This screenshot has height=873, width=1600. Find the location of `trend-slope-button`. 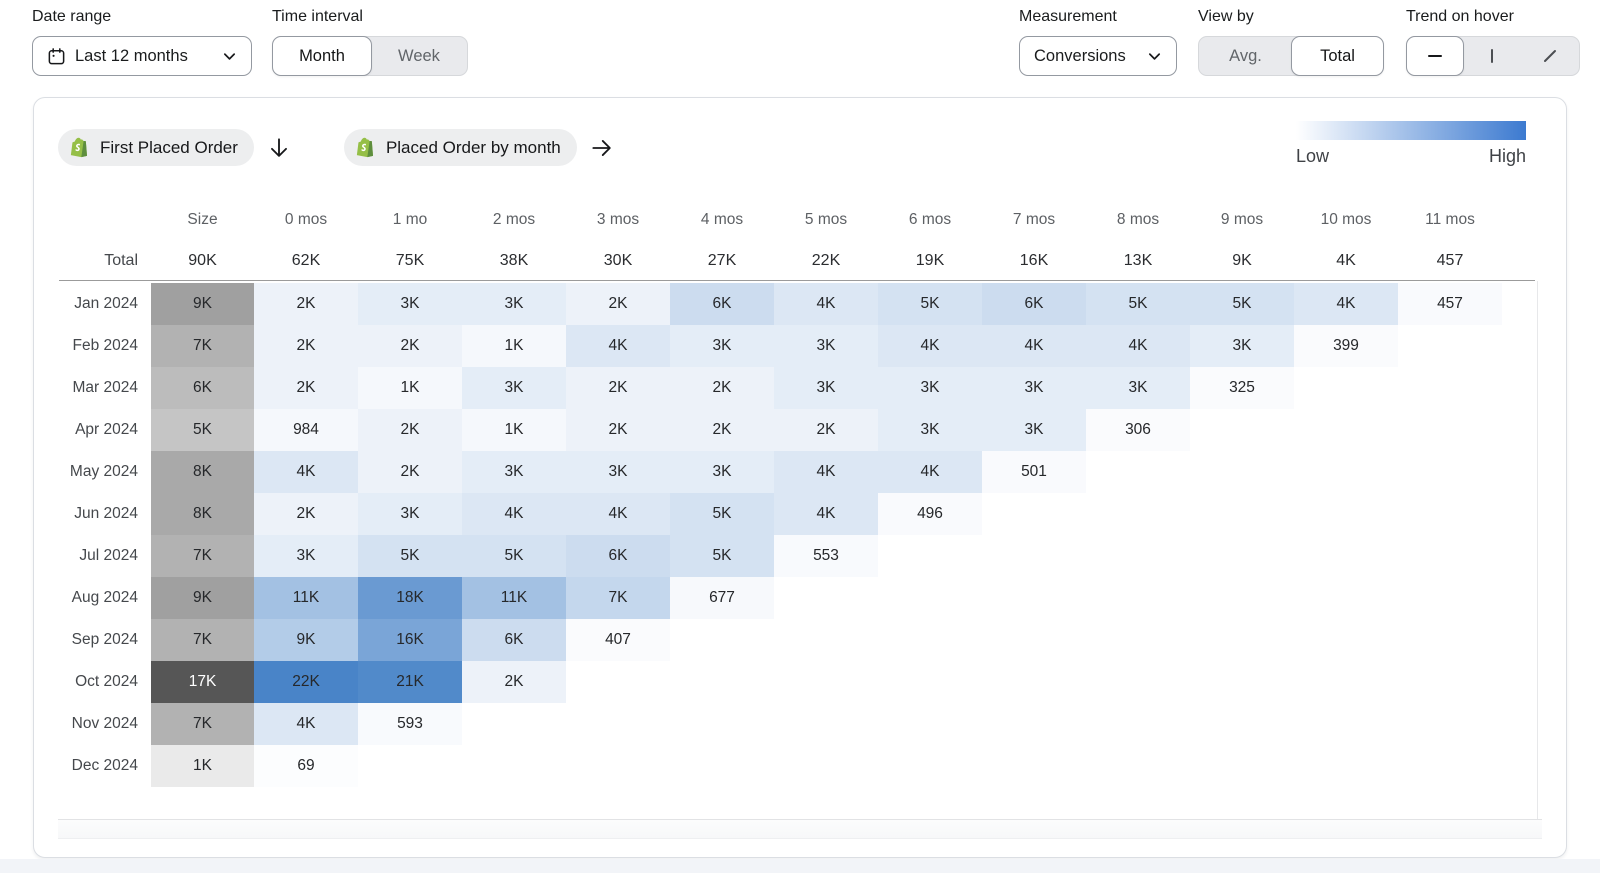

trend-slope-button is located at coordinates (1550, 56).